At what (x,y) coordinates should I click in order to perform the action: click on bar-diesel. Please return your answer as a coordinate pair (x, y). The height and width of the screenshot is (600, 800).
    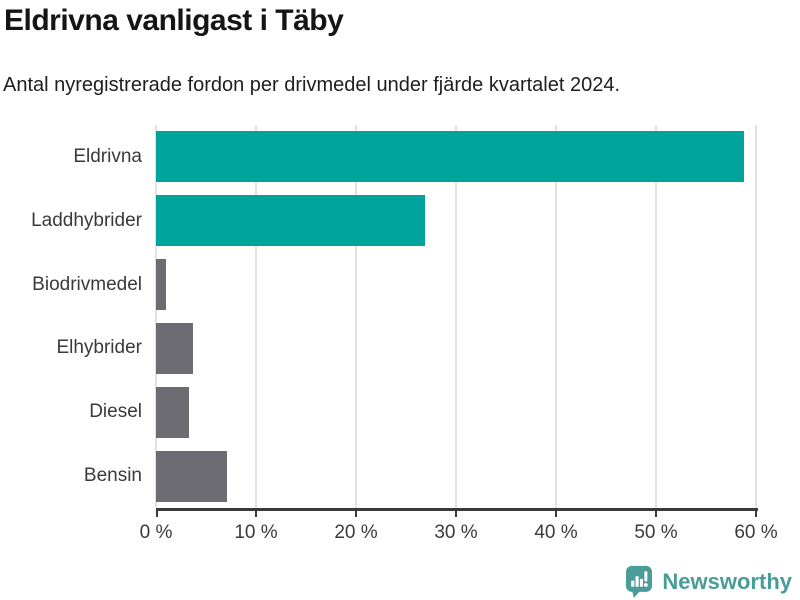
    Looking at the image, I should click on (172, 412).